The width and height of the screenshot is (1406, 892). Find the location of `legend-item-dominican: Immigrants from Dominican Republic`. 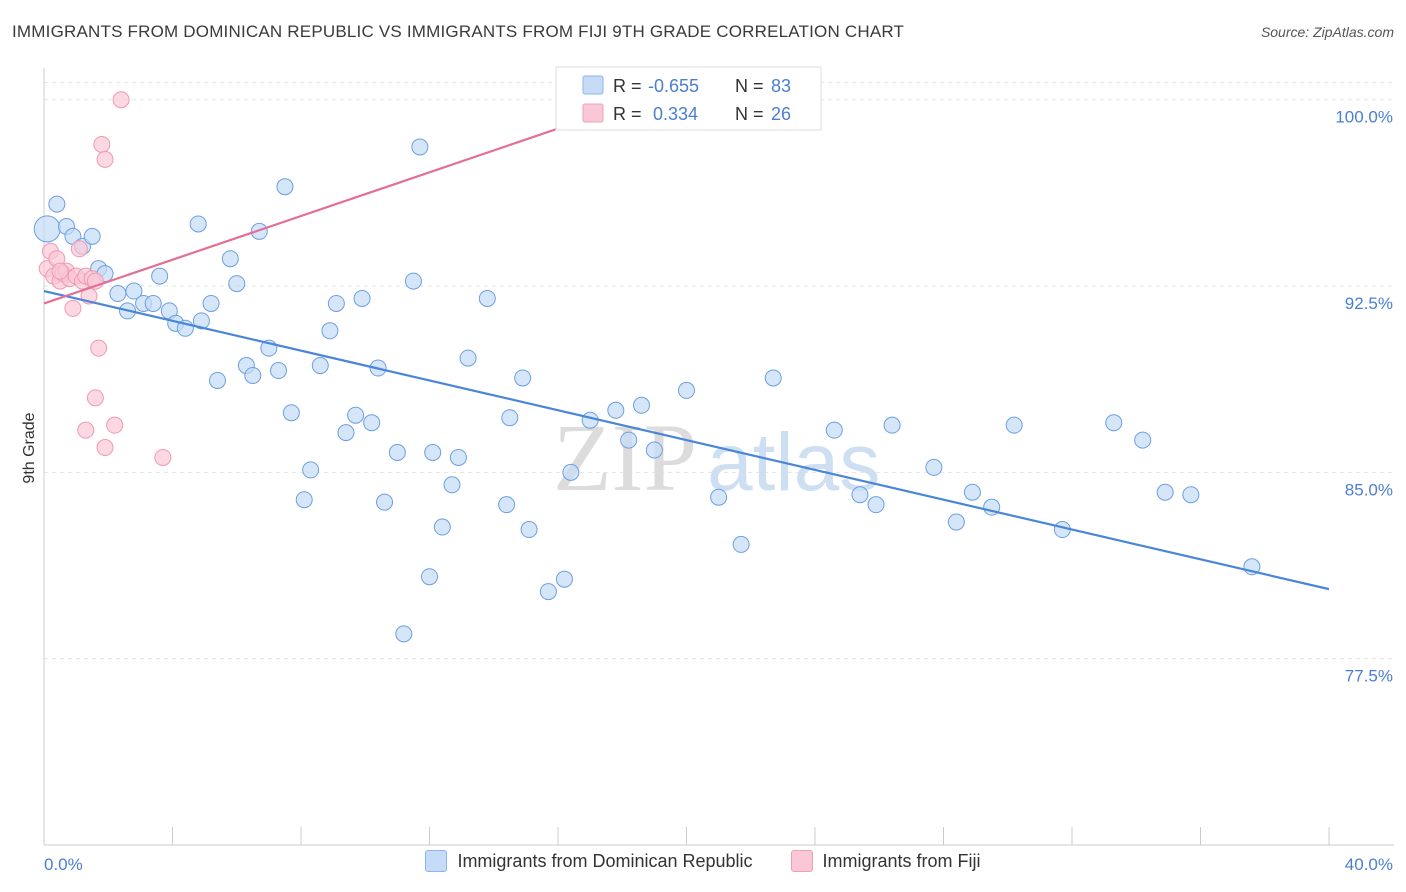

legend-item-dominican: Immigrants from Dominican Republic is located at coordinates (589, 861).